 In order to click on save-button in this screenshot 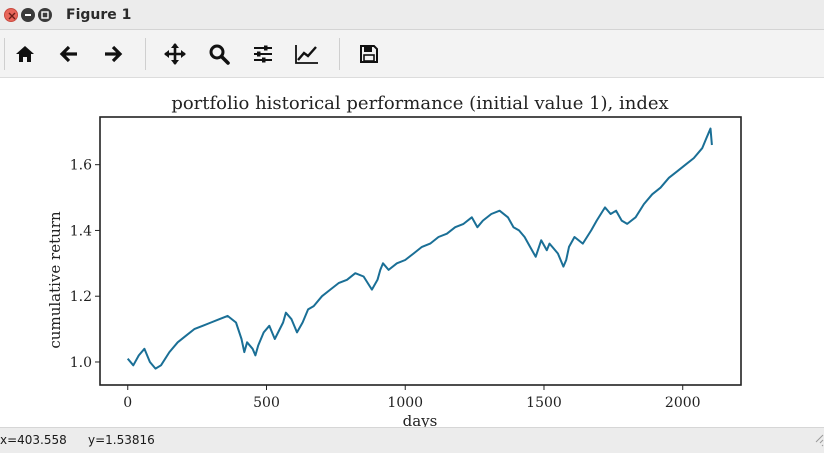, I will do `click(369, 54)`.